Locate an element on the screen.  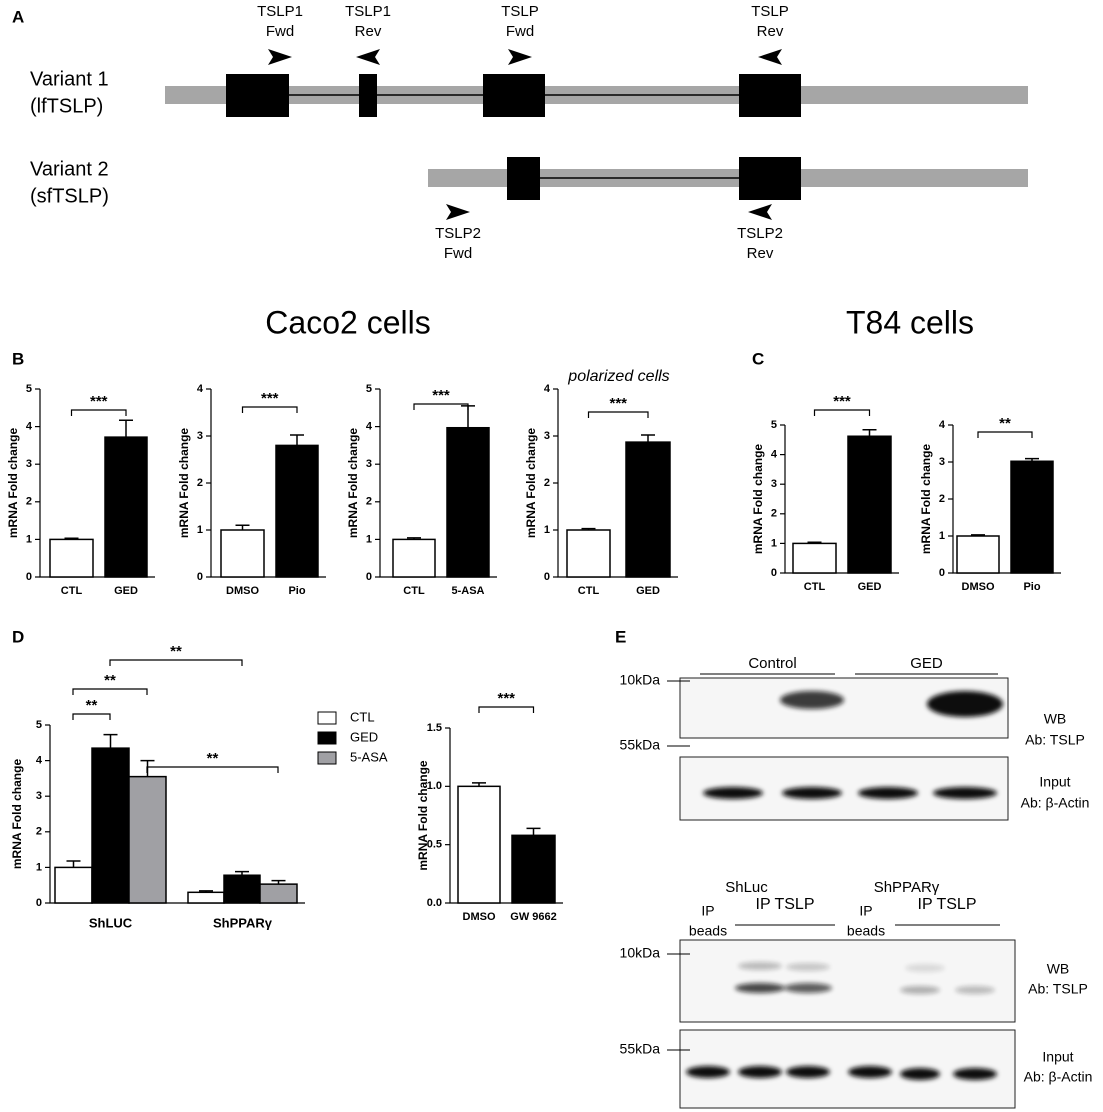
group-label: Control is located at coordinates (772, 663).